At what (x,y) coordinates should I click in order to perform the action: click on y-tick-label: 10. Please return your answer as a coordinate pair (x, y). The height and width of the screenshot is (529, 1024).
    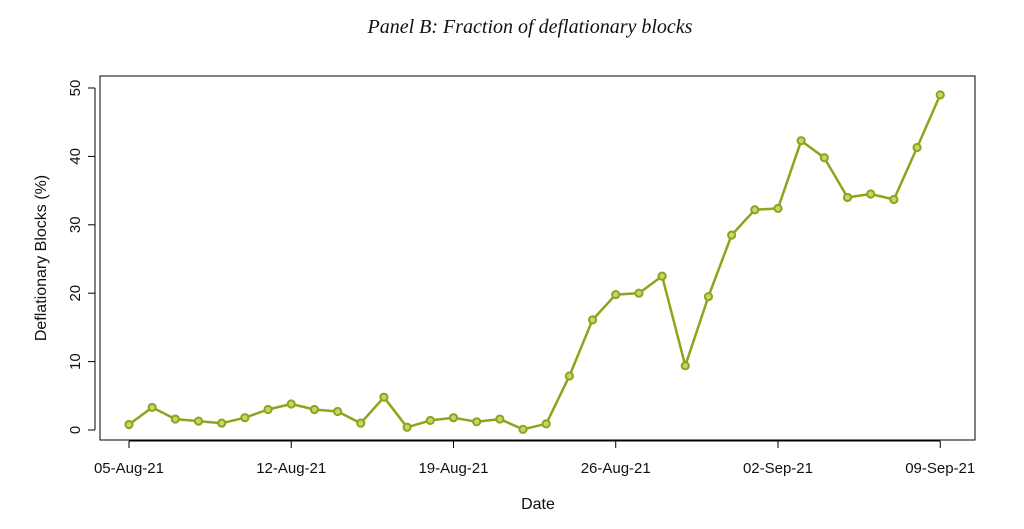
    Looking at the image, I should click on (75, 361).